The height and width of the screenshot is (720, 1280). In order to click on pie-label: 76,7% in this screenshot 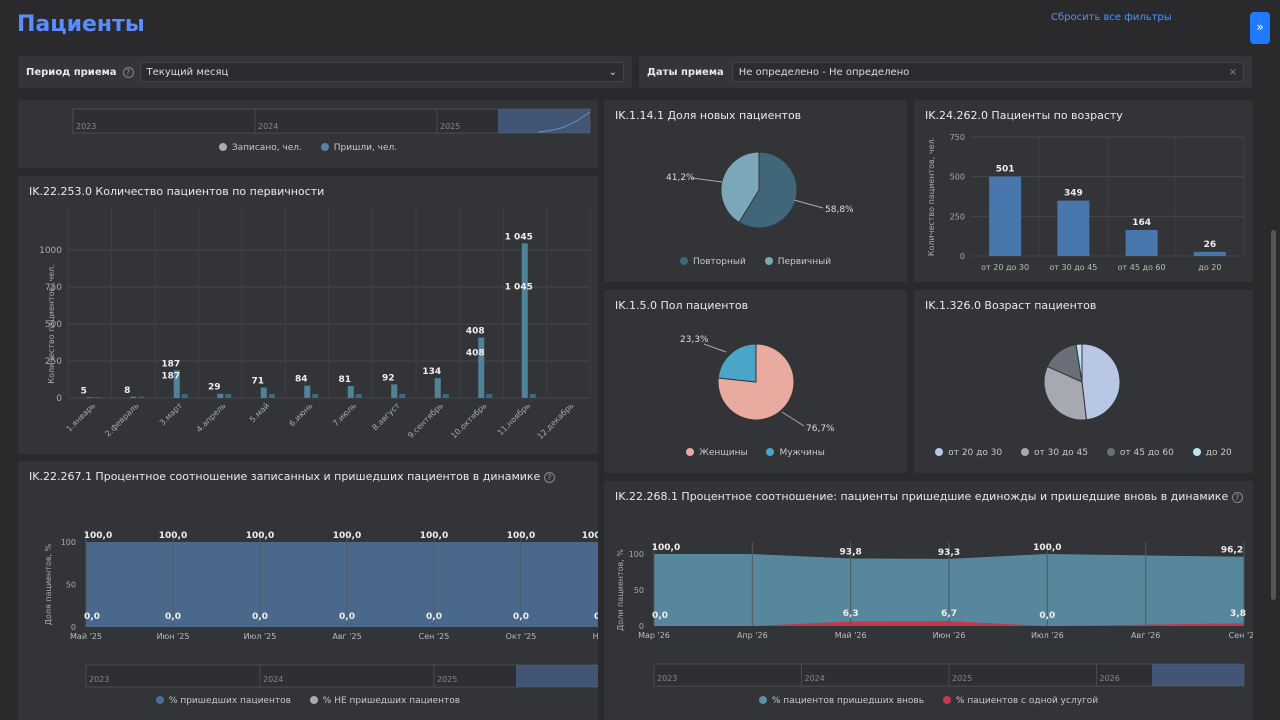, I will do `click(820, 429)`.